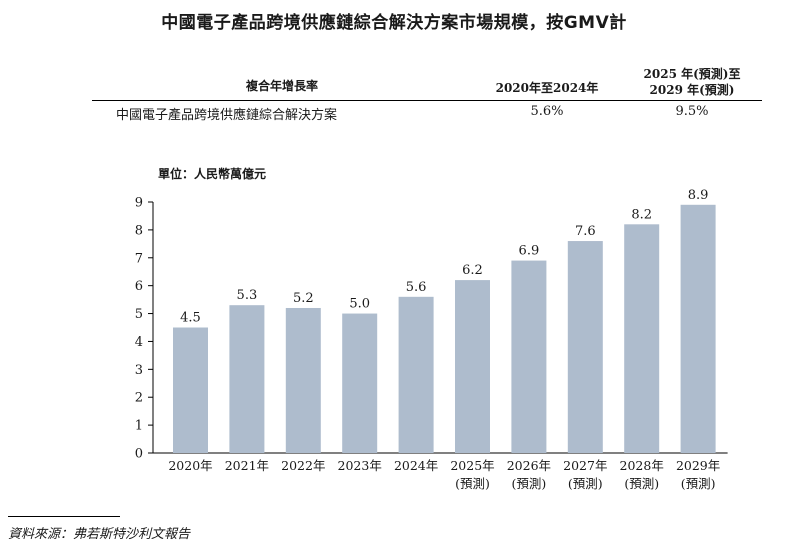  What do you see at coordinates (139, 426) in the screenshot?
I see `y-tick-label: 1` at bounding box center [139, 426].